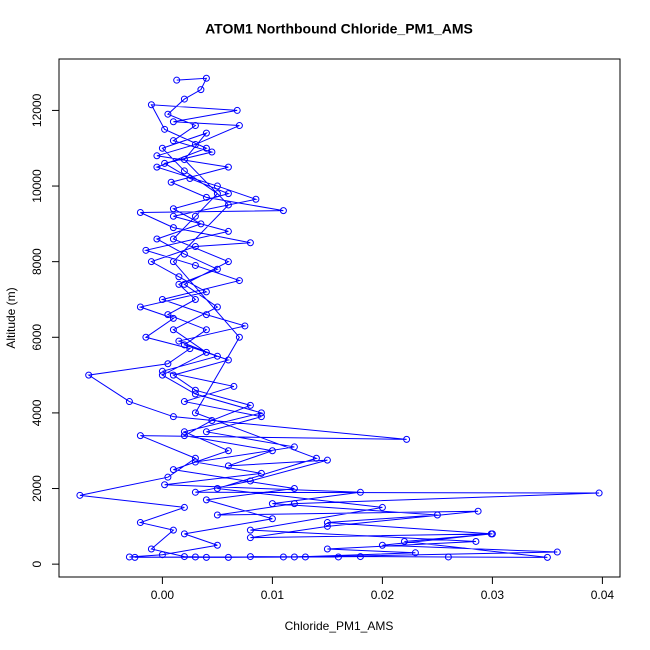 This screenshot has width=650, height=650. Describe the element at coordinates (339, 626) in the screenshot. I see `x-axis-label: Chloride_PM1_AMS` at that location.